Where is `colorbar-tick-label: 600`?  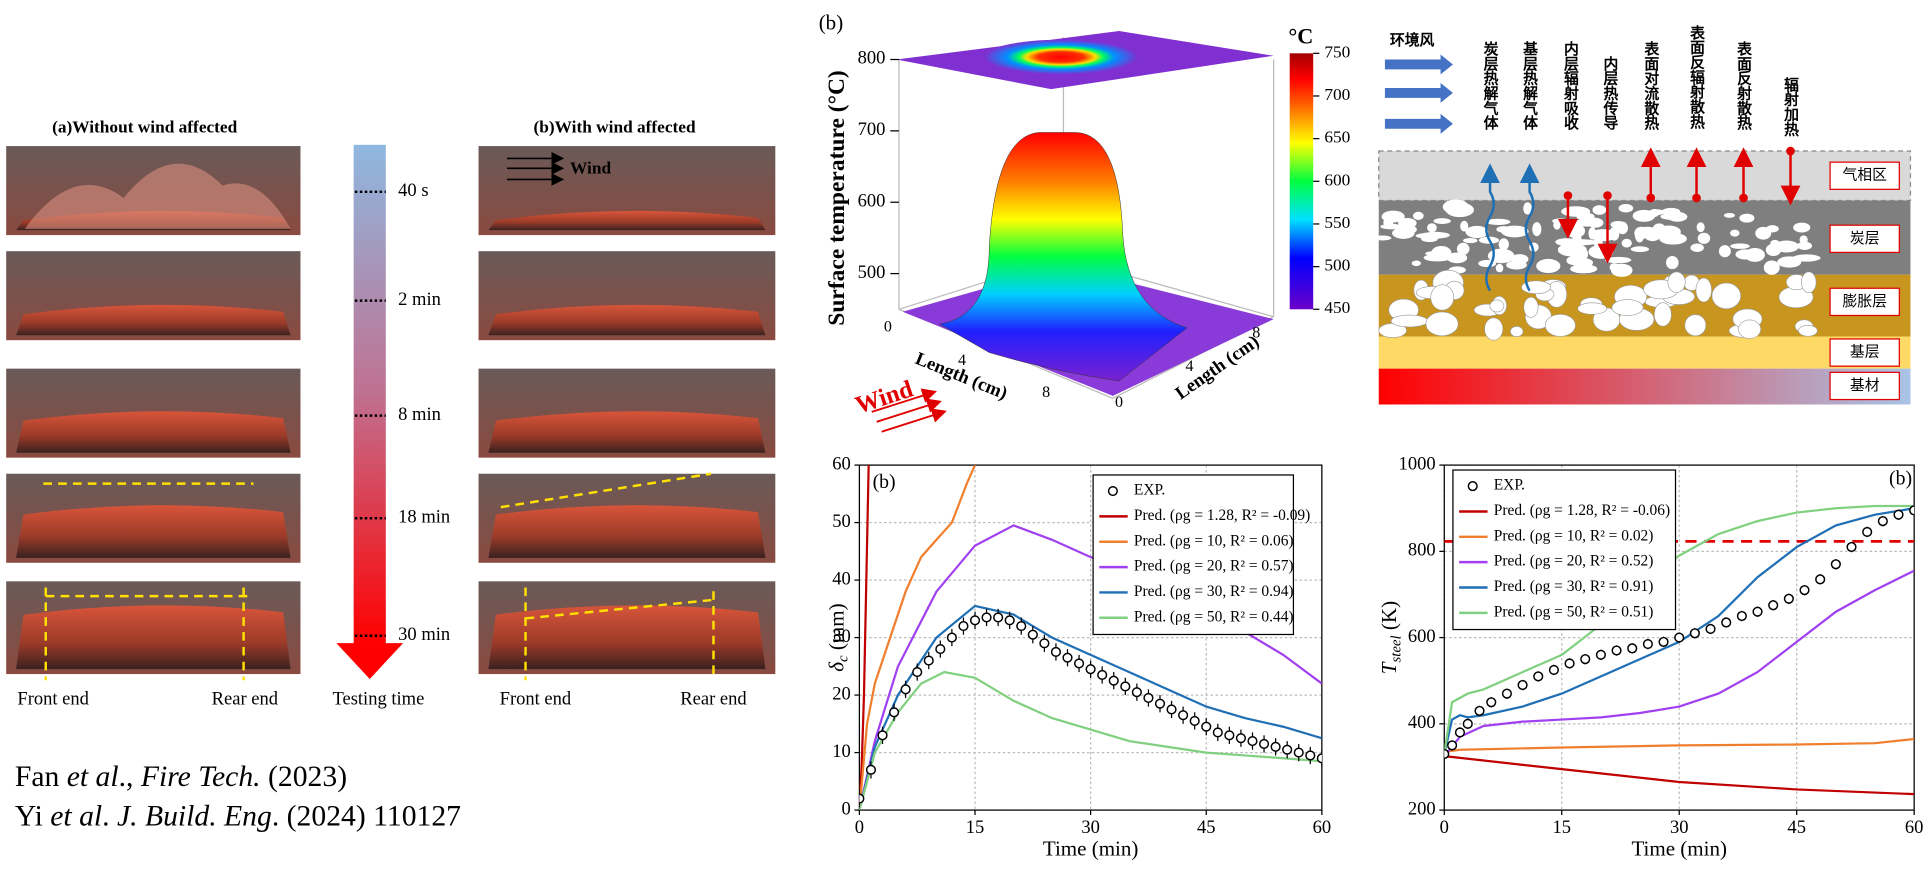 colorbar-tick-label: 600 is located at coordinates (1337, 179).